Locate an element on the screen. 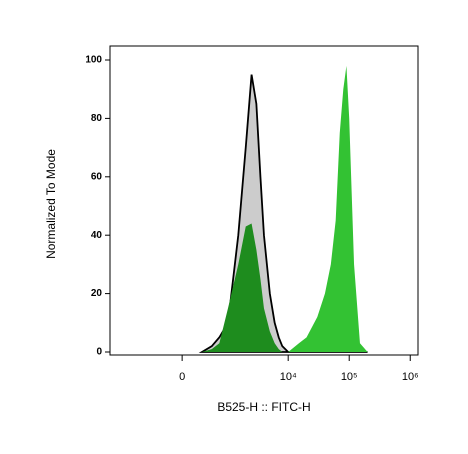 The height and width of the screenshot is (454, 468). y-tick-label: 40 is located at coordinates (97, 235).